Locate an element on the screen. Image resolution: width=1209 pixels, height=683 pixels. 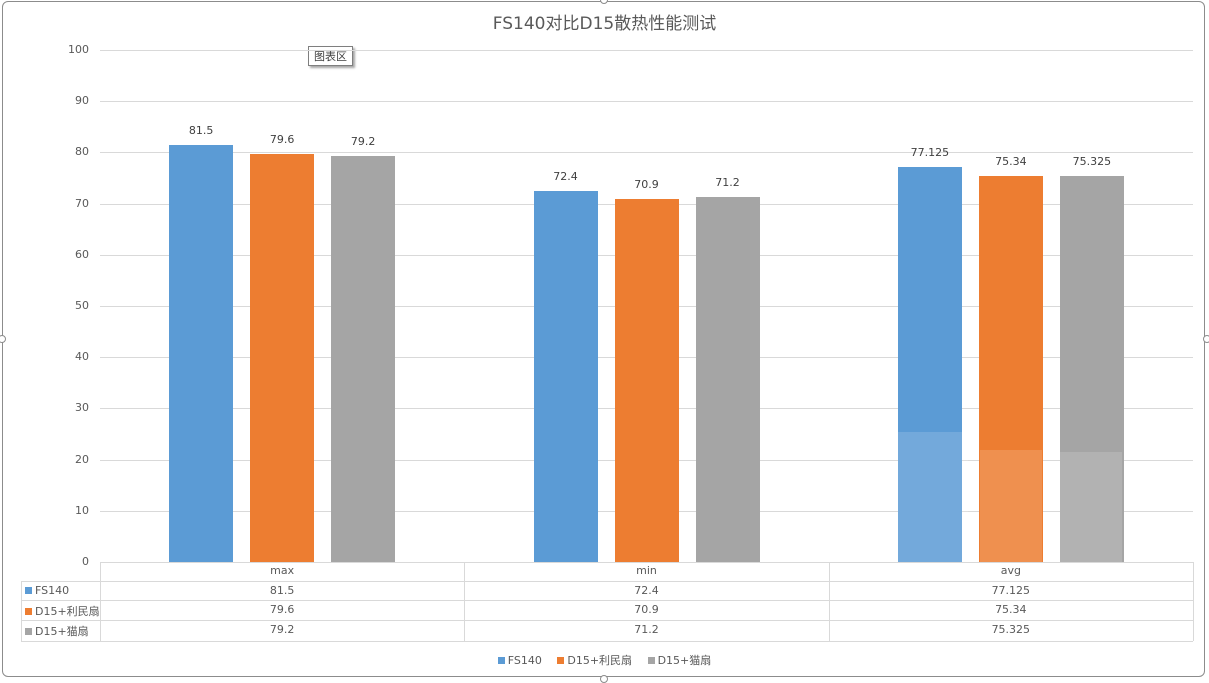
data-label: 81.5 is located at coordinates (201, 130).